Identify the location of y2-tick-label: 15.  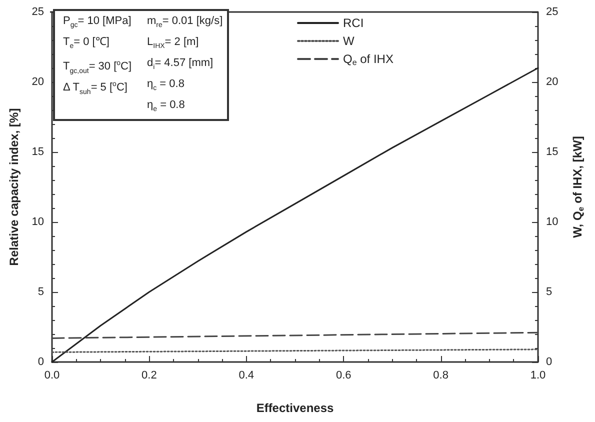
(552, 152).